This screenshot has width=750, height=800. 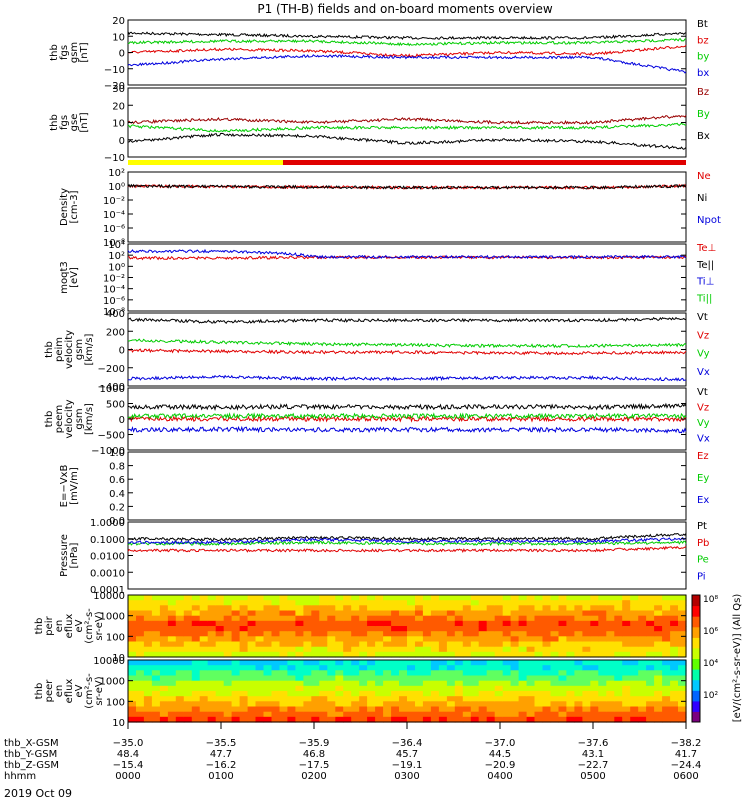 What do you see at coordinates (114, 70) in the screenshot?
I see `y-tick-label: −10` at bounding box center [114, 70].